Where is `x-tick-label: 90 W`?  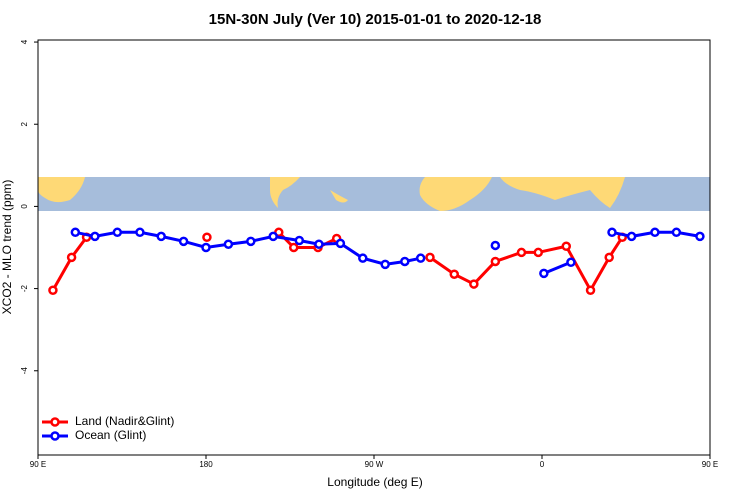
x-tick-label: 90 W is located at coordinates (374, 464).